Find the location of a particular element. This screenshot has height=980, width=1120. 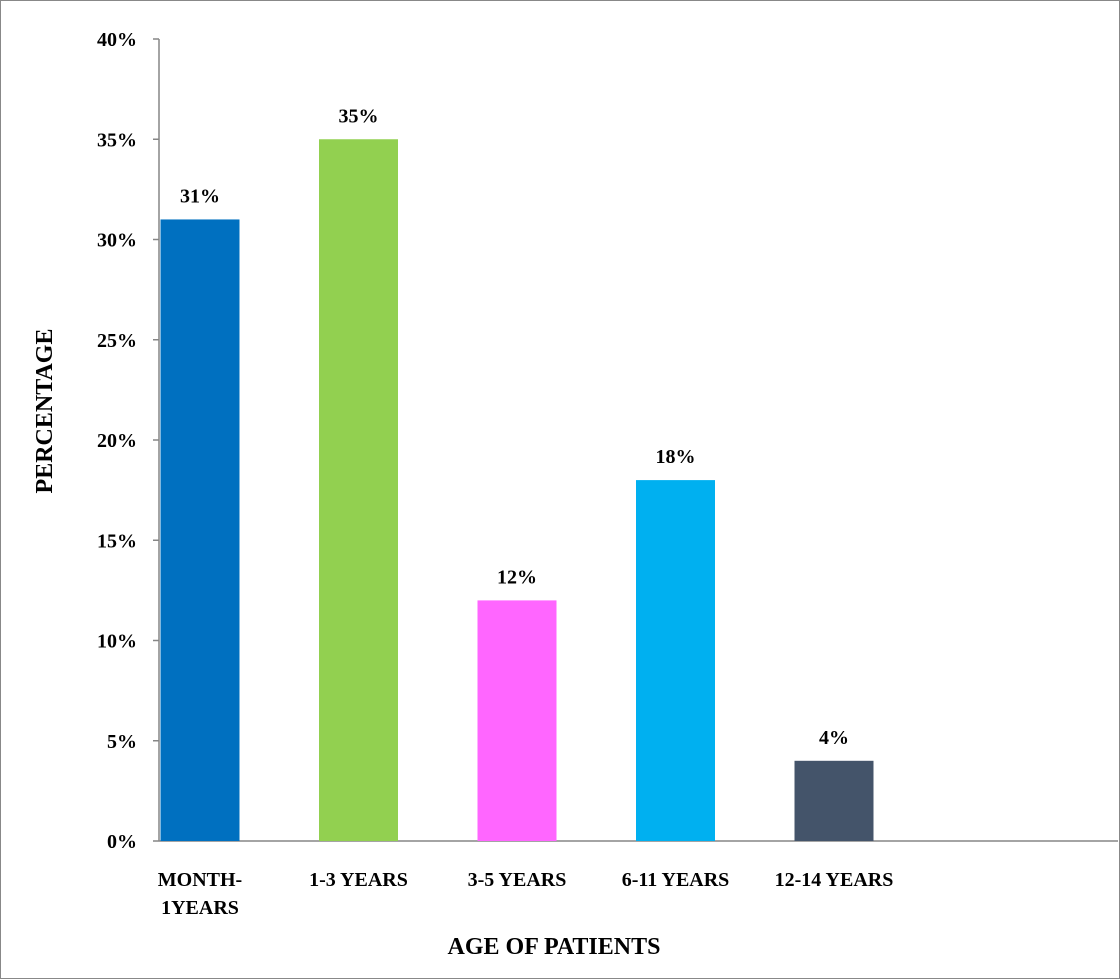

bar-value-label: 18% is located at coordinates (676, 457).